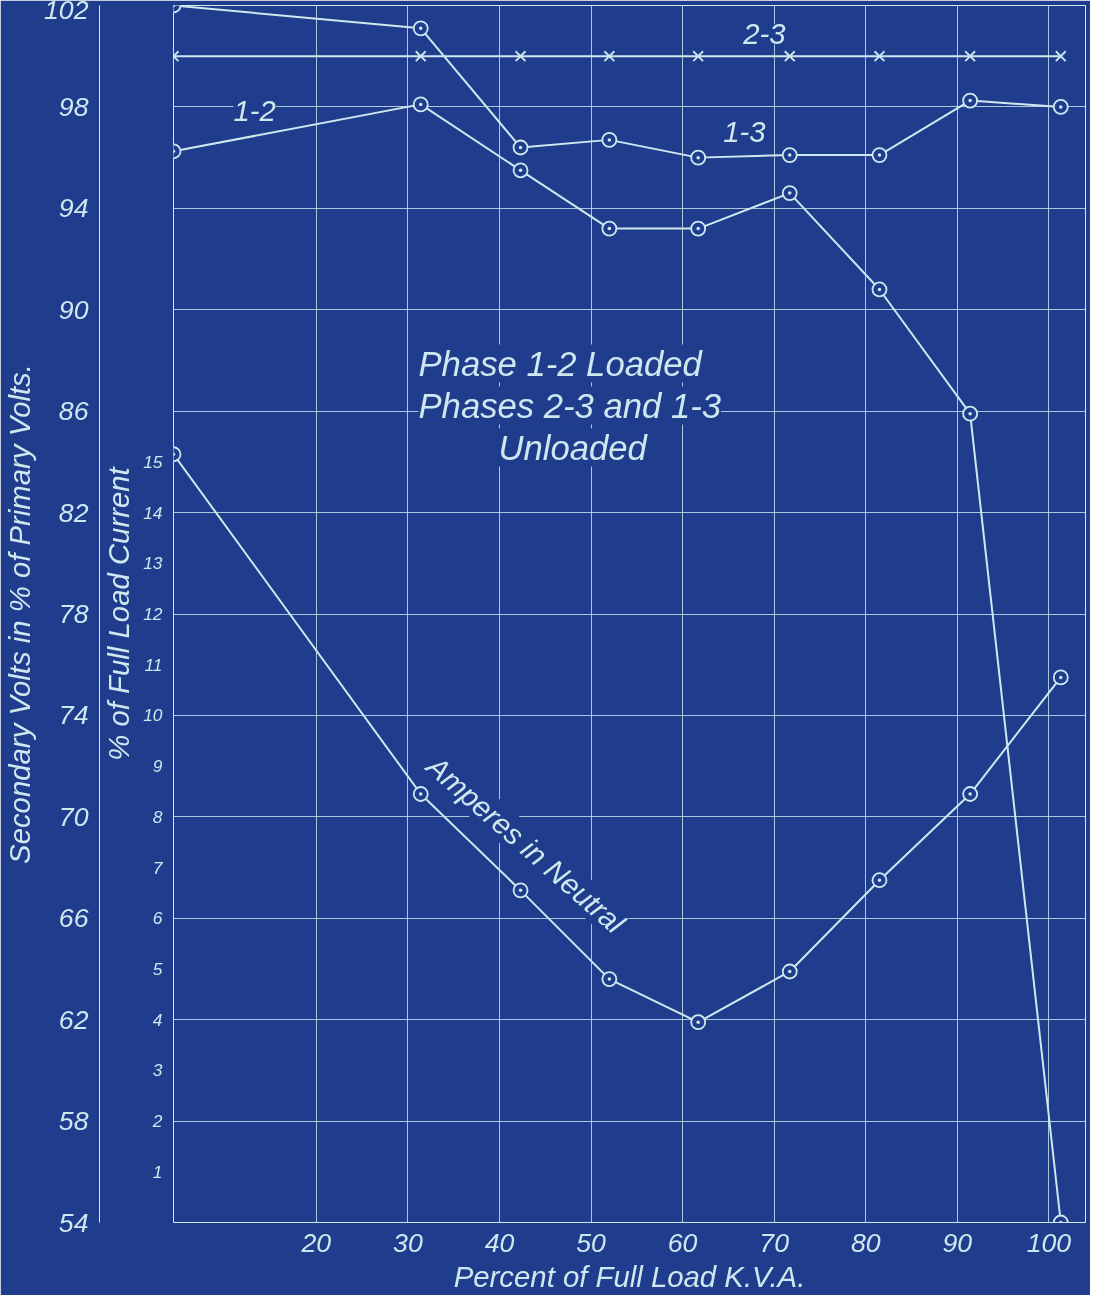  Describe the element at coordinates (73, 106) in the screenshot. I see `y-tick-label: 98` at that location.